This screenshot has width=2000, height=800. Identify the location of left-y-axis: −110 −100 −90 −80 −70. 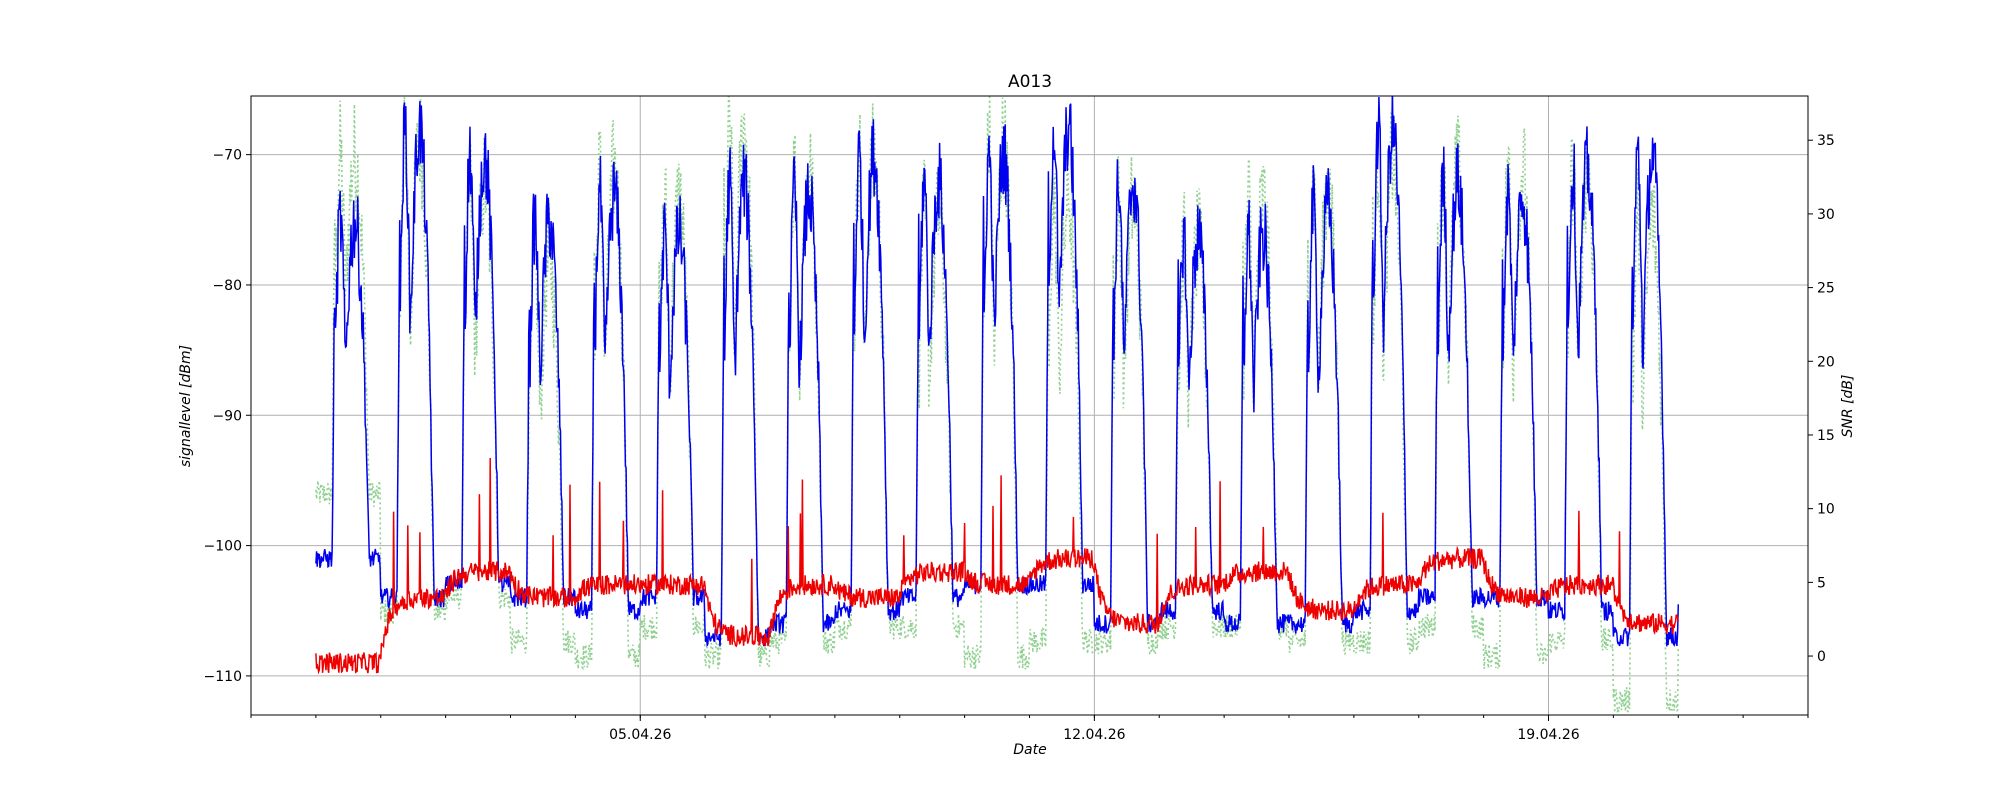
(227, 416).